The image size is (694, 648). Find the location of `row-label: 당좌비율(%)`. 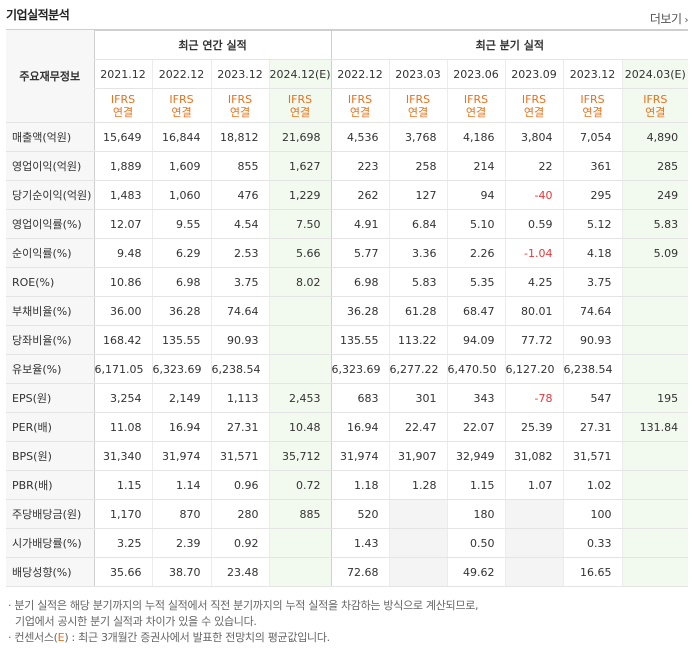

row-label: 당좌비율(%) is located at coordinates (50, 340).